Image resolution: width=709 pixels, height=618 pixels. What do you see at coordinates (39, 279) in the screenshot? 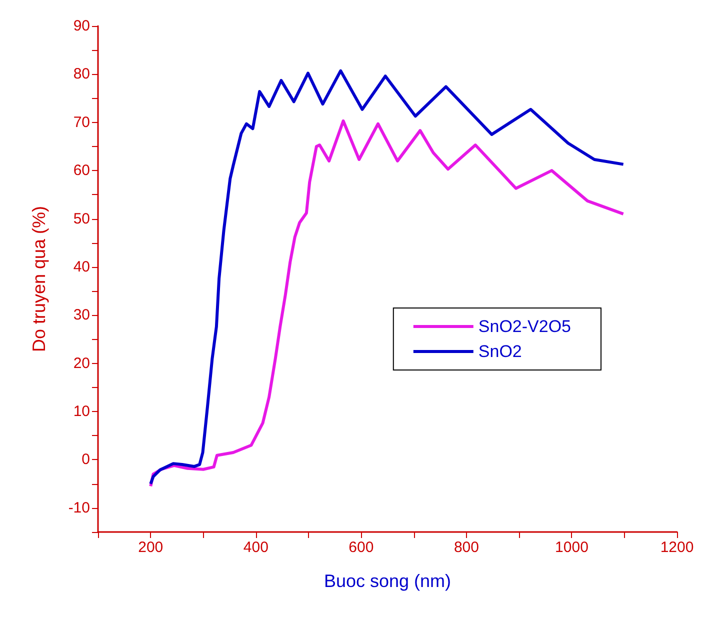
I see `y-axis-title: Do truyen qua (%)` at bounding box center [39, 279].